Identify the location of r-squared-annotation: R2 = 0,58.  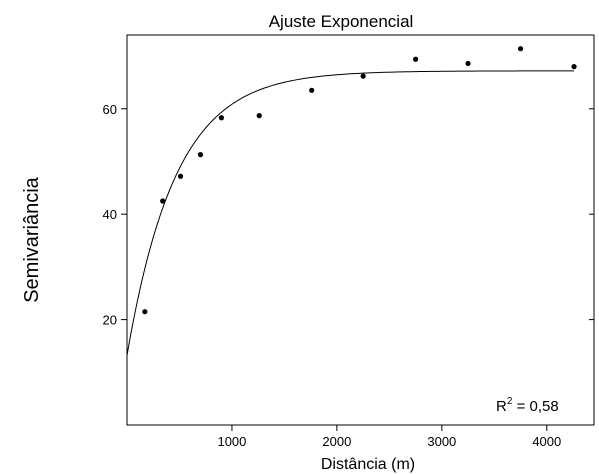
(527, 405).